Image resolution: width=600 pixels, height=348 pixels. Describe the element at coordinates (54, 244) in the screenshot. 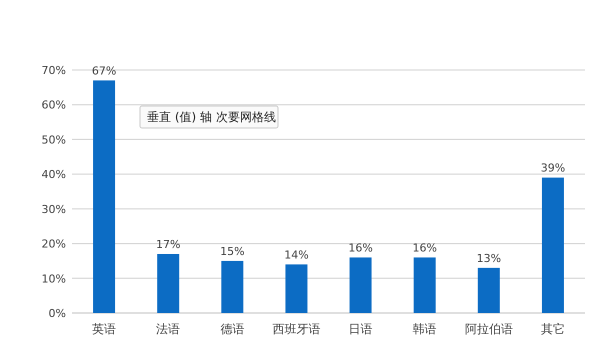

I see `y-tick-label: 20%` at that location.